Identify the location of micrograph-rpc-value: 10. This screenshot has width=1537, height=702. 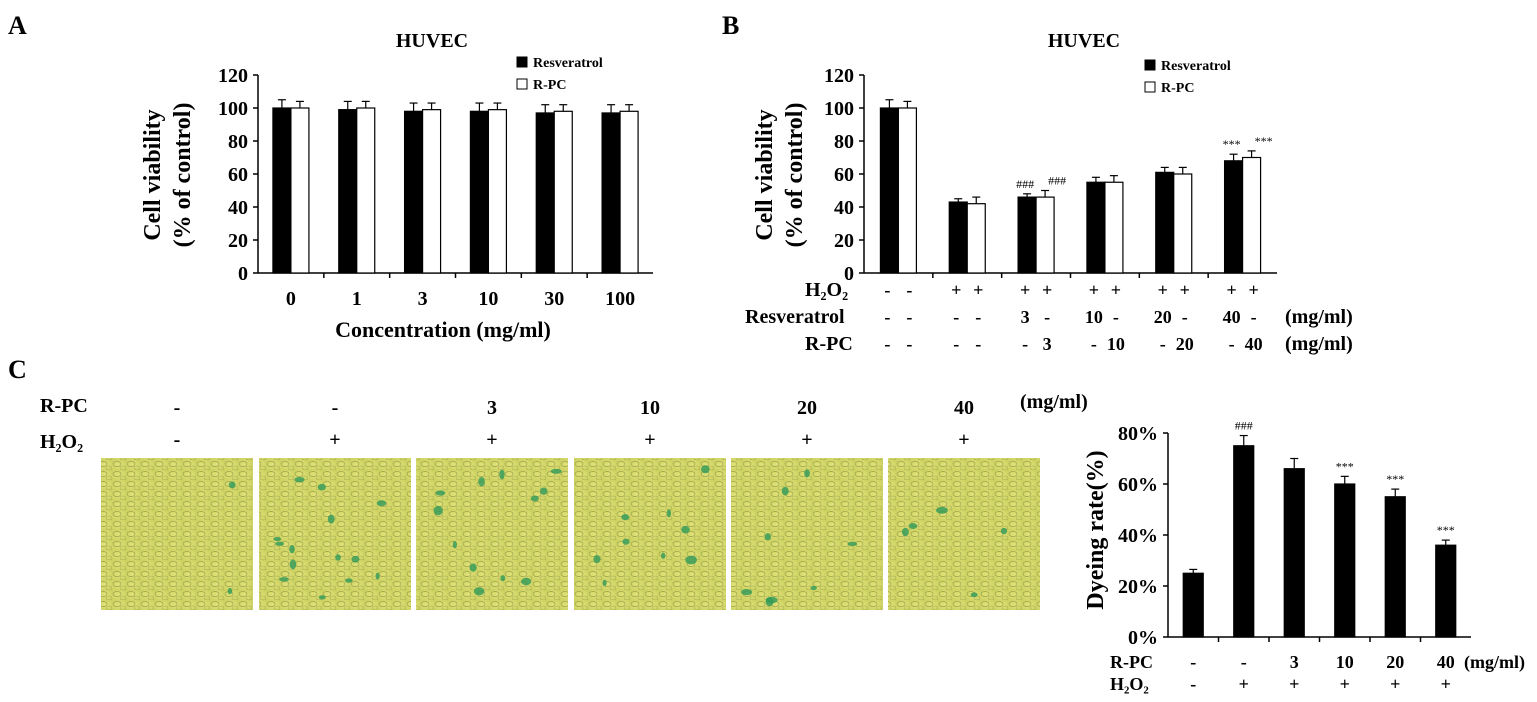
(650, 408).